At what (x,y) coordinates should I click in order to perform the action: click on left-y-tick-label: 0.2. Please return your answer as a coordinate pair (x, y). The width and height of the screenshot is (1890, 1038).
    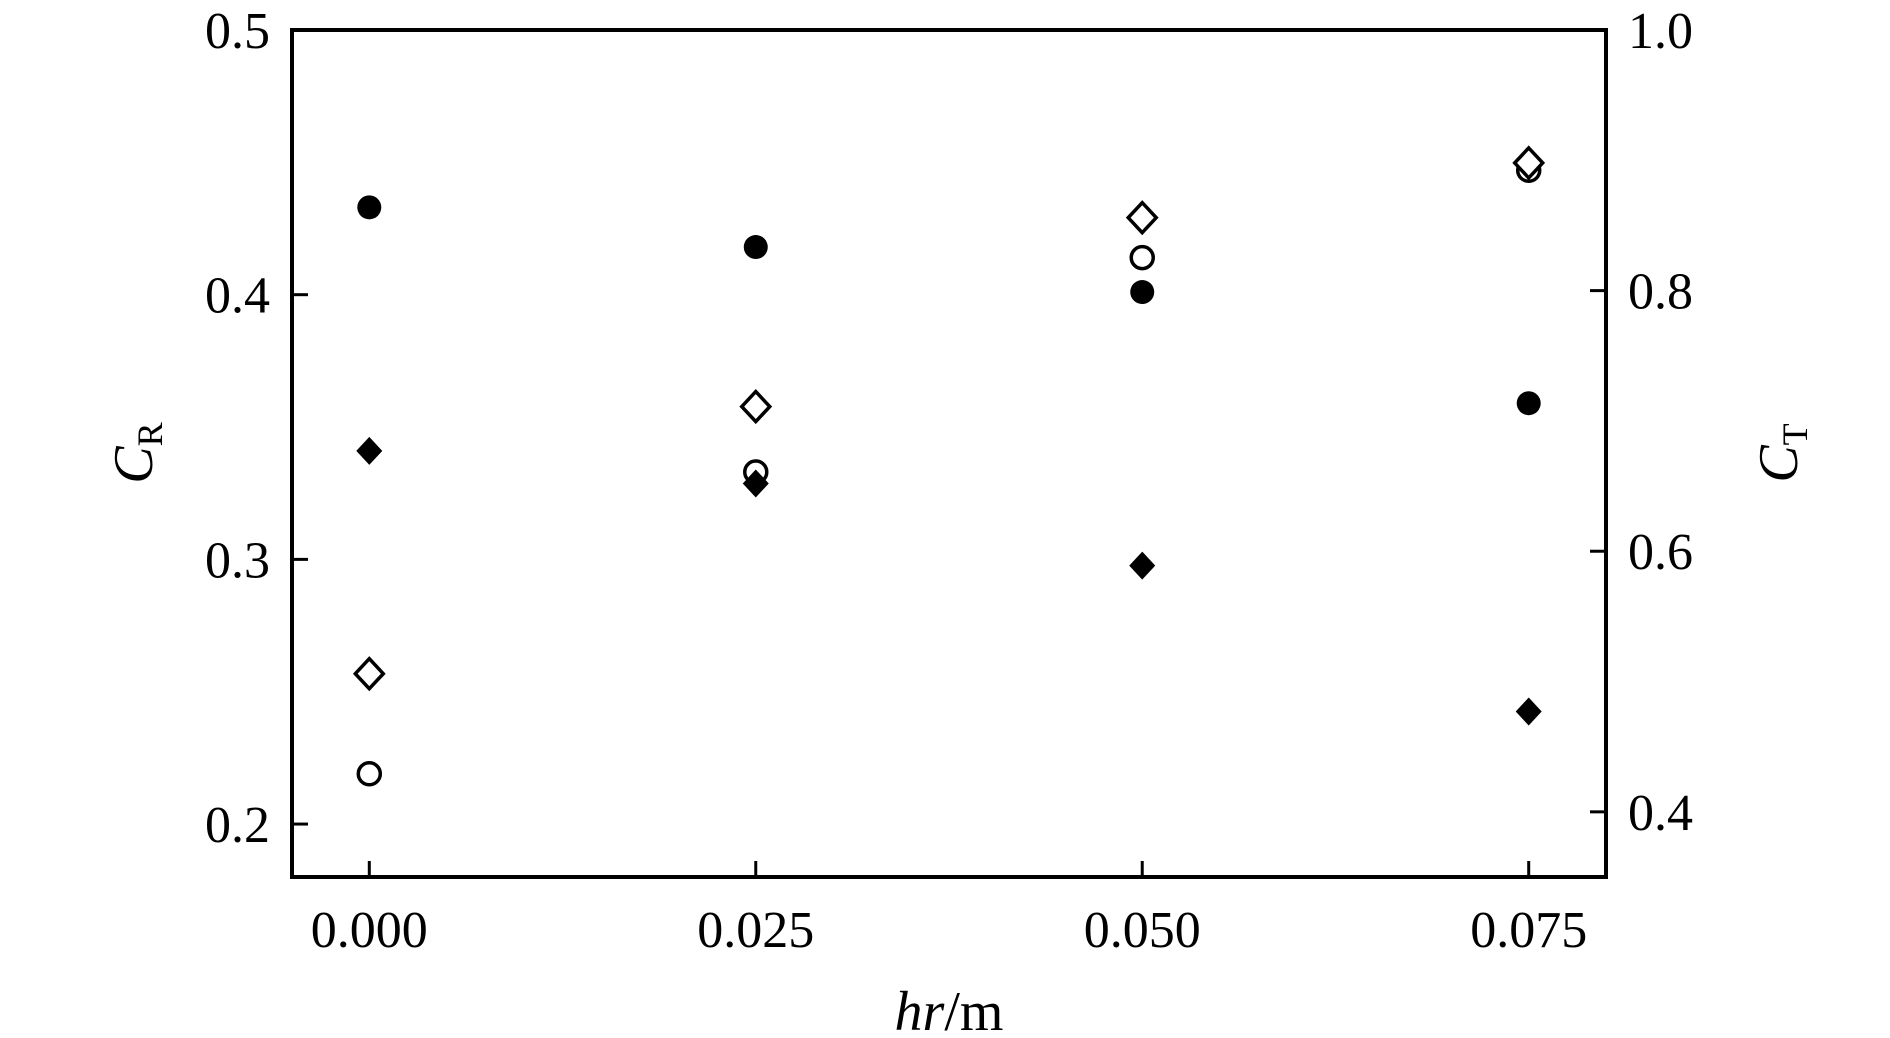
    Looking at the image, I should click on (237, 825).